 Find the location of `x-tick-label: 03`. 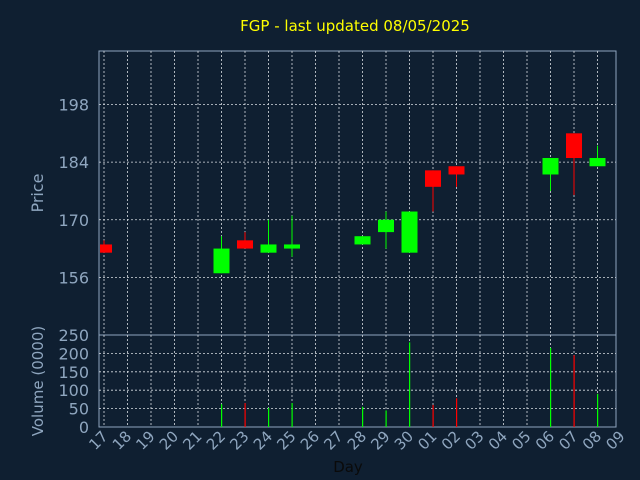

x-tick-label: 03 is located at coordinates (474, 440).